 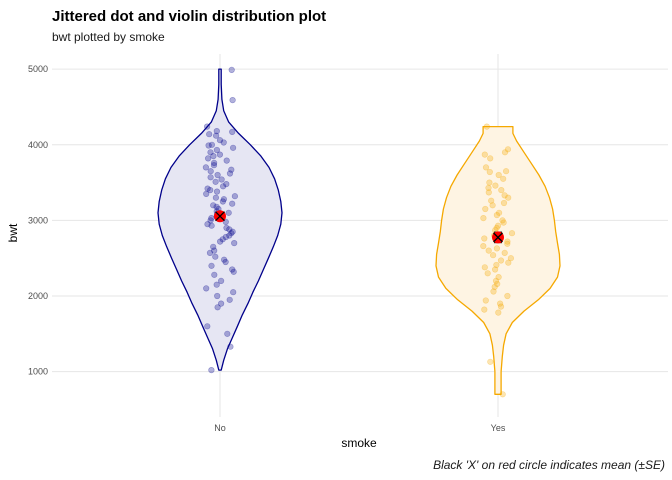 What do you see at coordinates (359, 227) in the screenshot?
I see `mean-layer` at bounding box center [359, 227].